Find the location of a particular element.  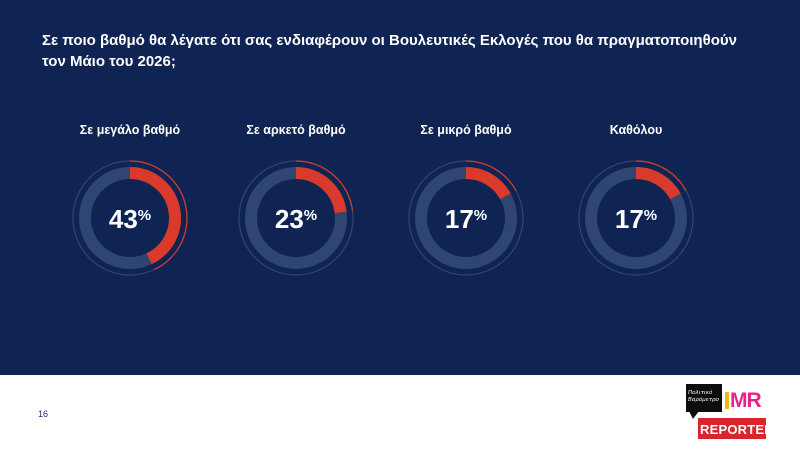

donut-label: Σε μικρό βαθμό is located at coordinates (466, 130).